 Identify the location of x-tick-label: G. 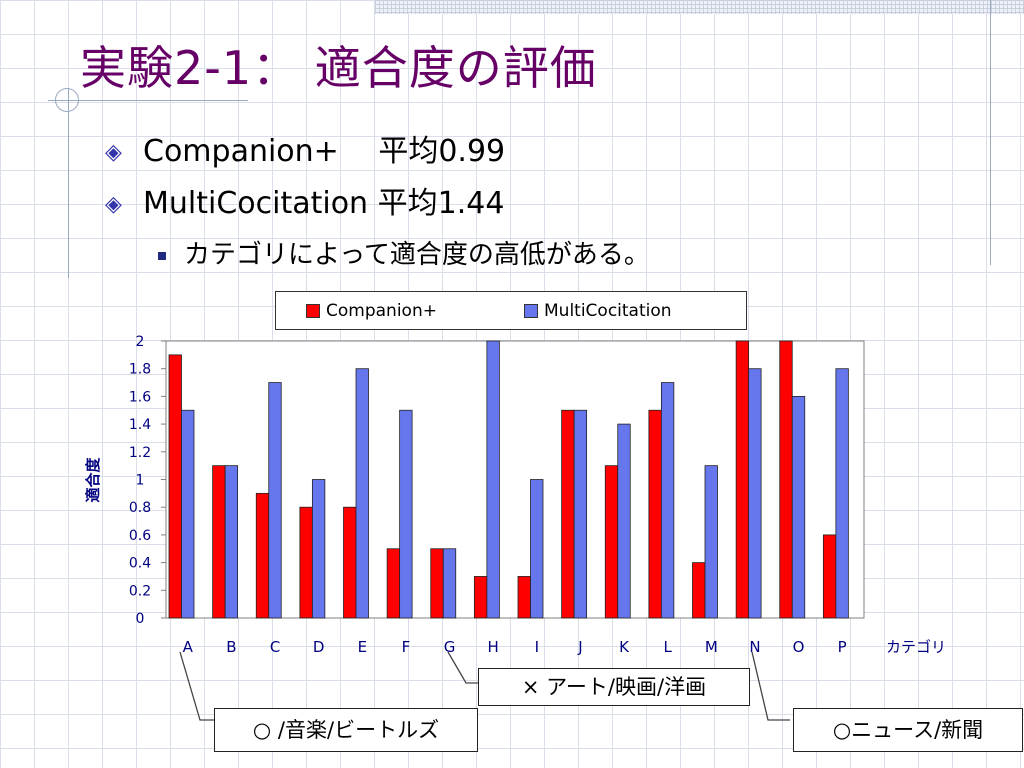
(450, 647).